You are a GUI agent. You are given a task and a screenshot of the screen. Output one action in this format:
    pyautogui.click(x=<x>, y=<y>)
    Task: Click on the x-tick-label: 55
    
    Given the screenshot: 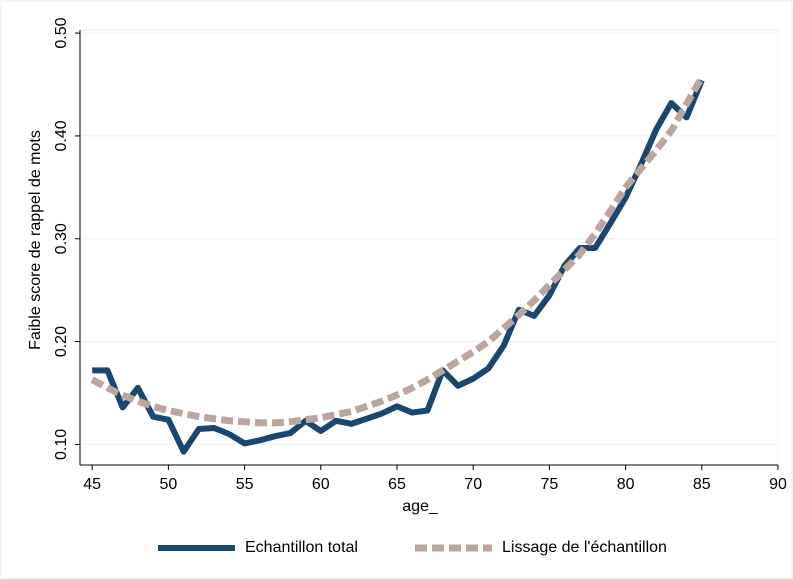 What is the action you would take?
    pyautogui.click(x=245, y=484)
    